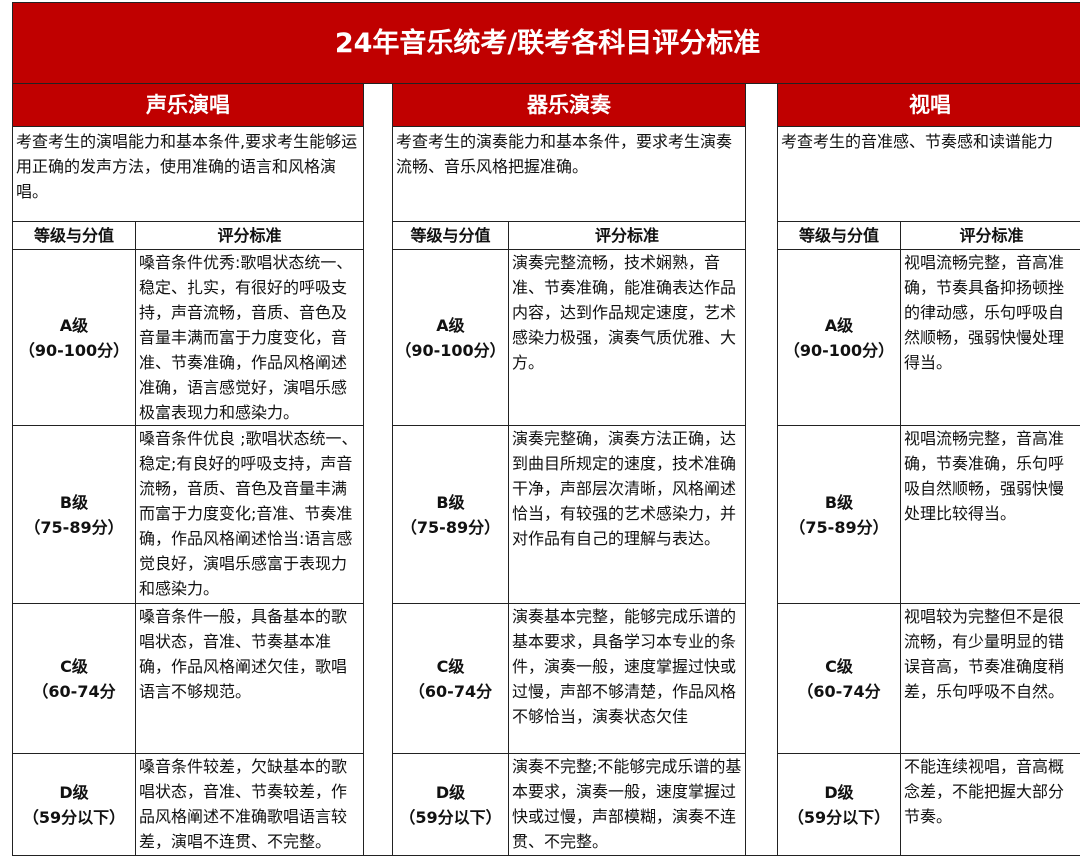 This screenshot has height=862, width=1080. Describe the element at coordinates (545, 43) in the screenshot. I see `page-title: 24年音乐统考/联考各科目评分标准` at that location.